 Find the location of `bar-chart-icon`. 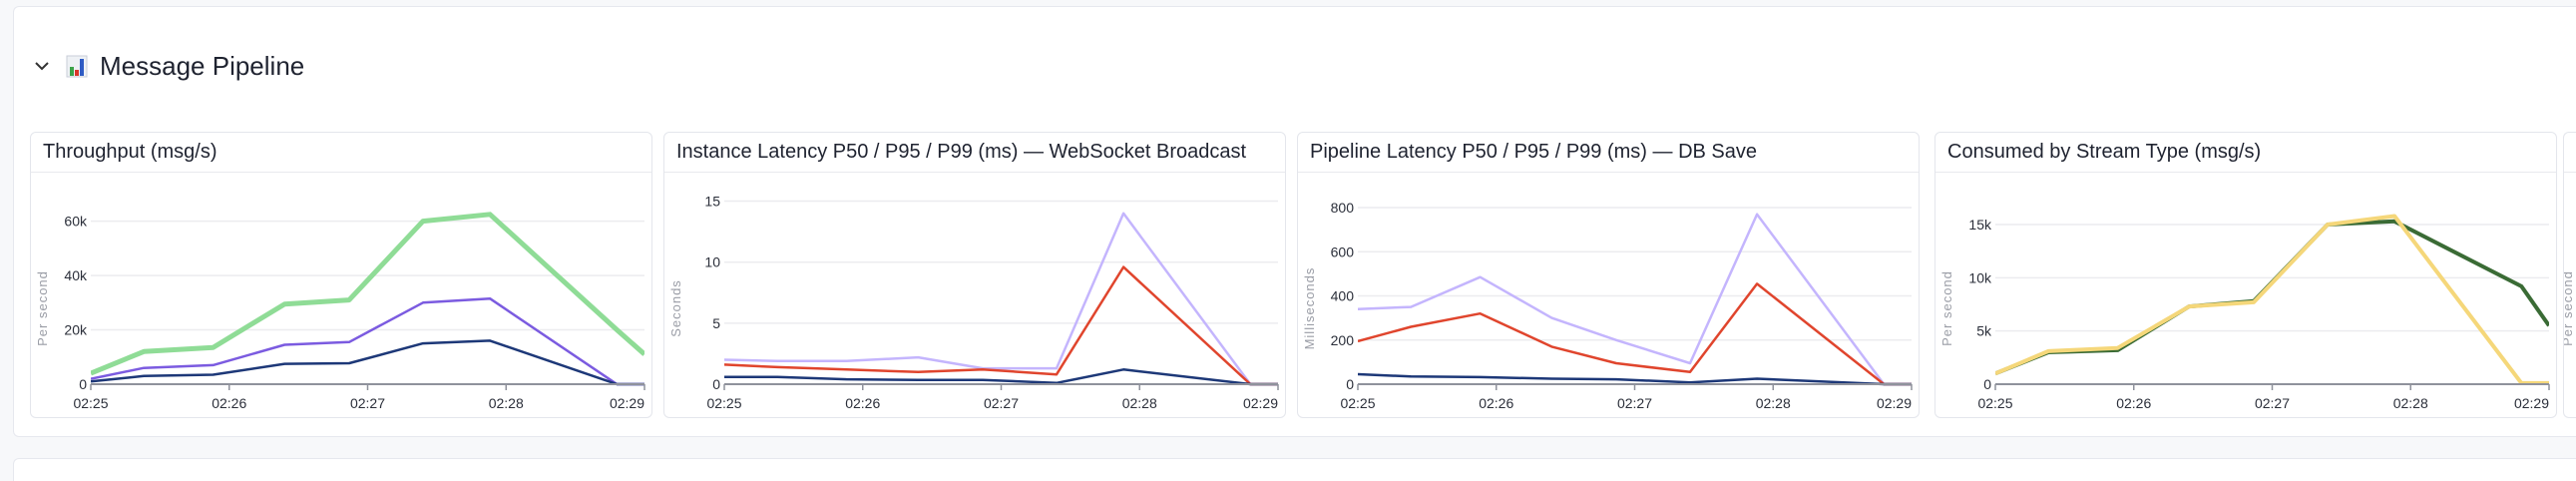

bar-chart-icon is located at coordinates (77, 66).